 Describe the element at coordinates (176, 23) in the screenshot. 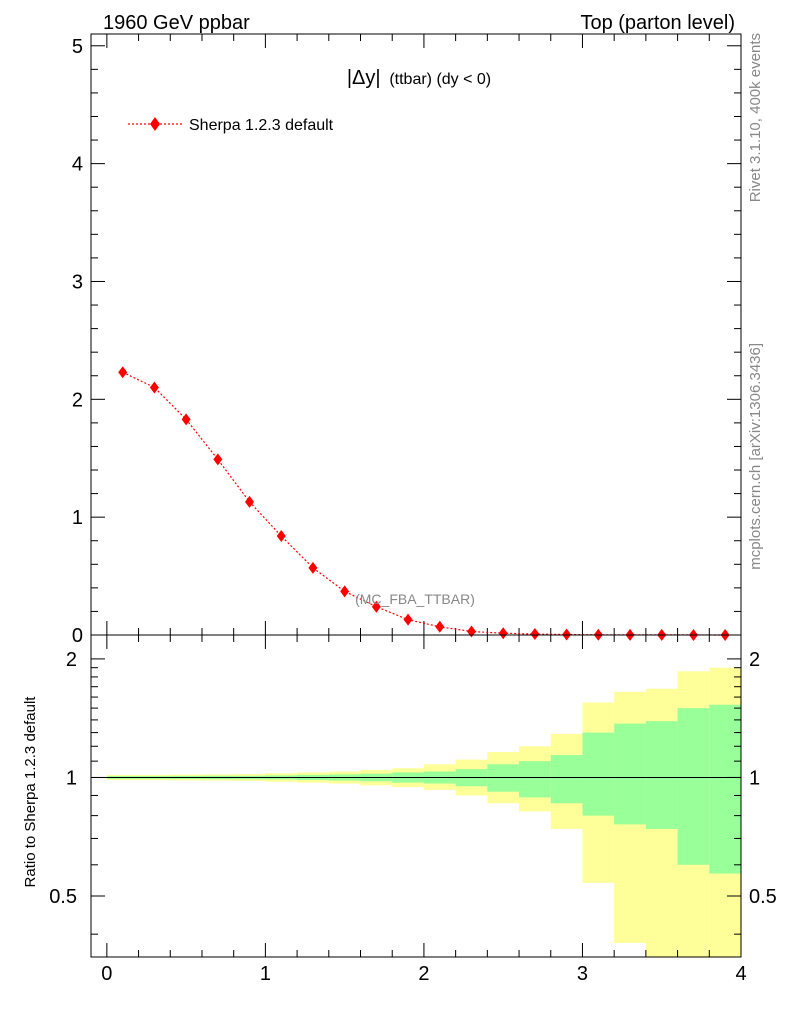

I see `header-collision-label: 1960 GeV ppbar` at that location.